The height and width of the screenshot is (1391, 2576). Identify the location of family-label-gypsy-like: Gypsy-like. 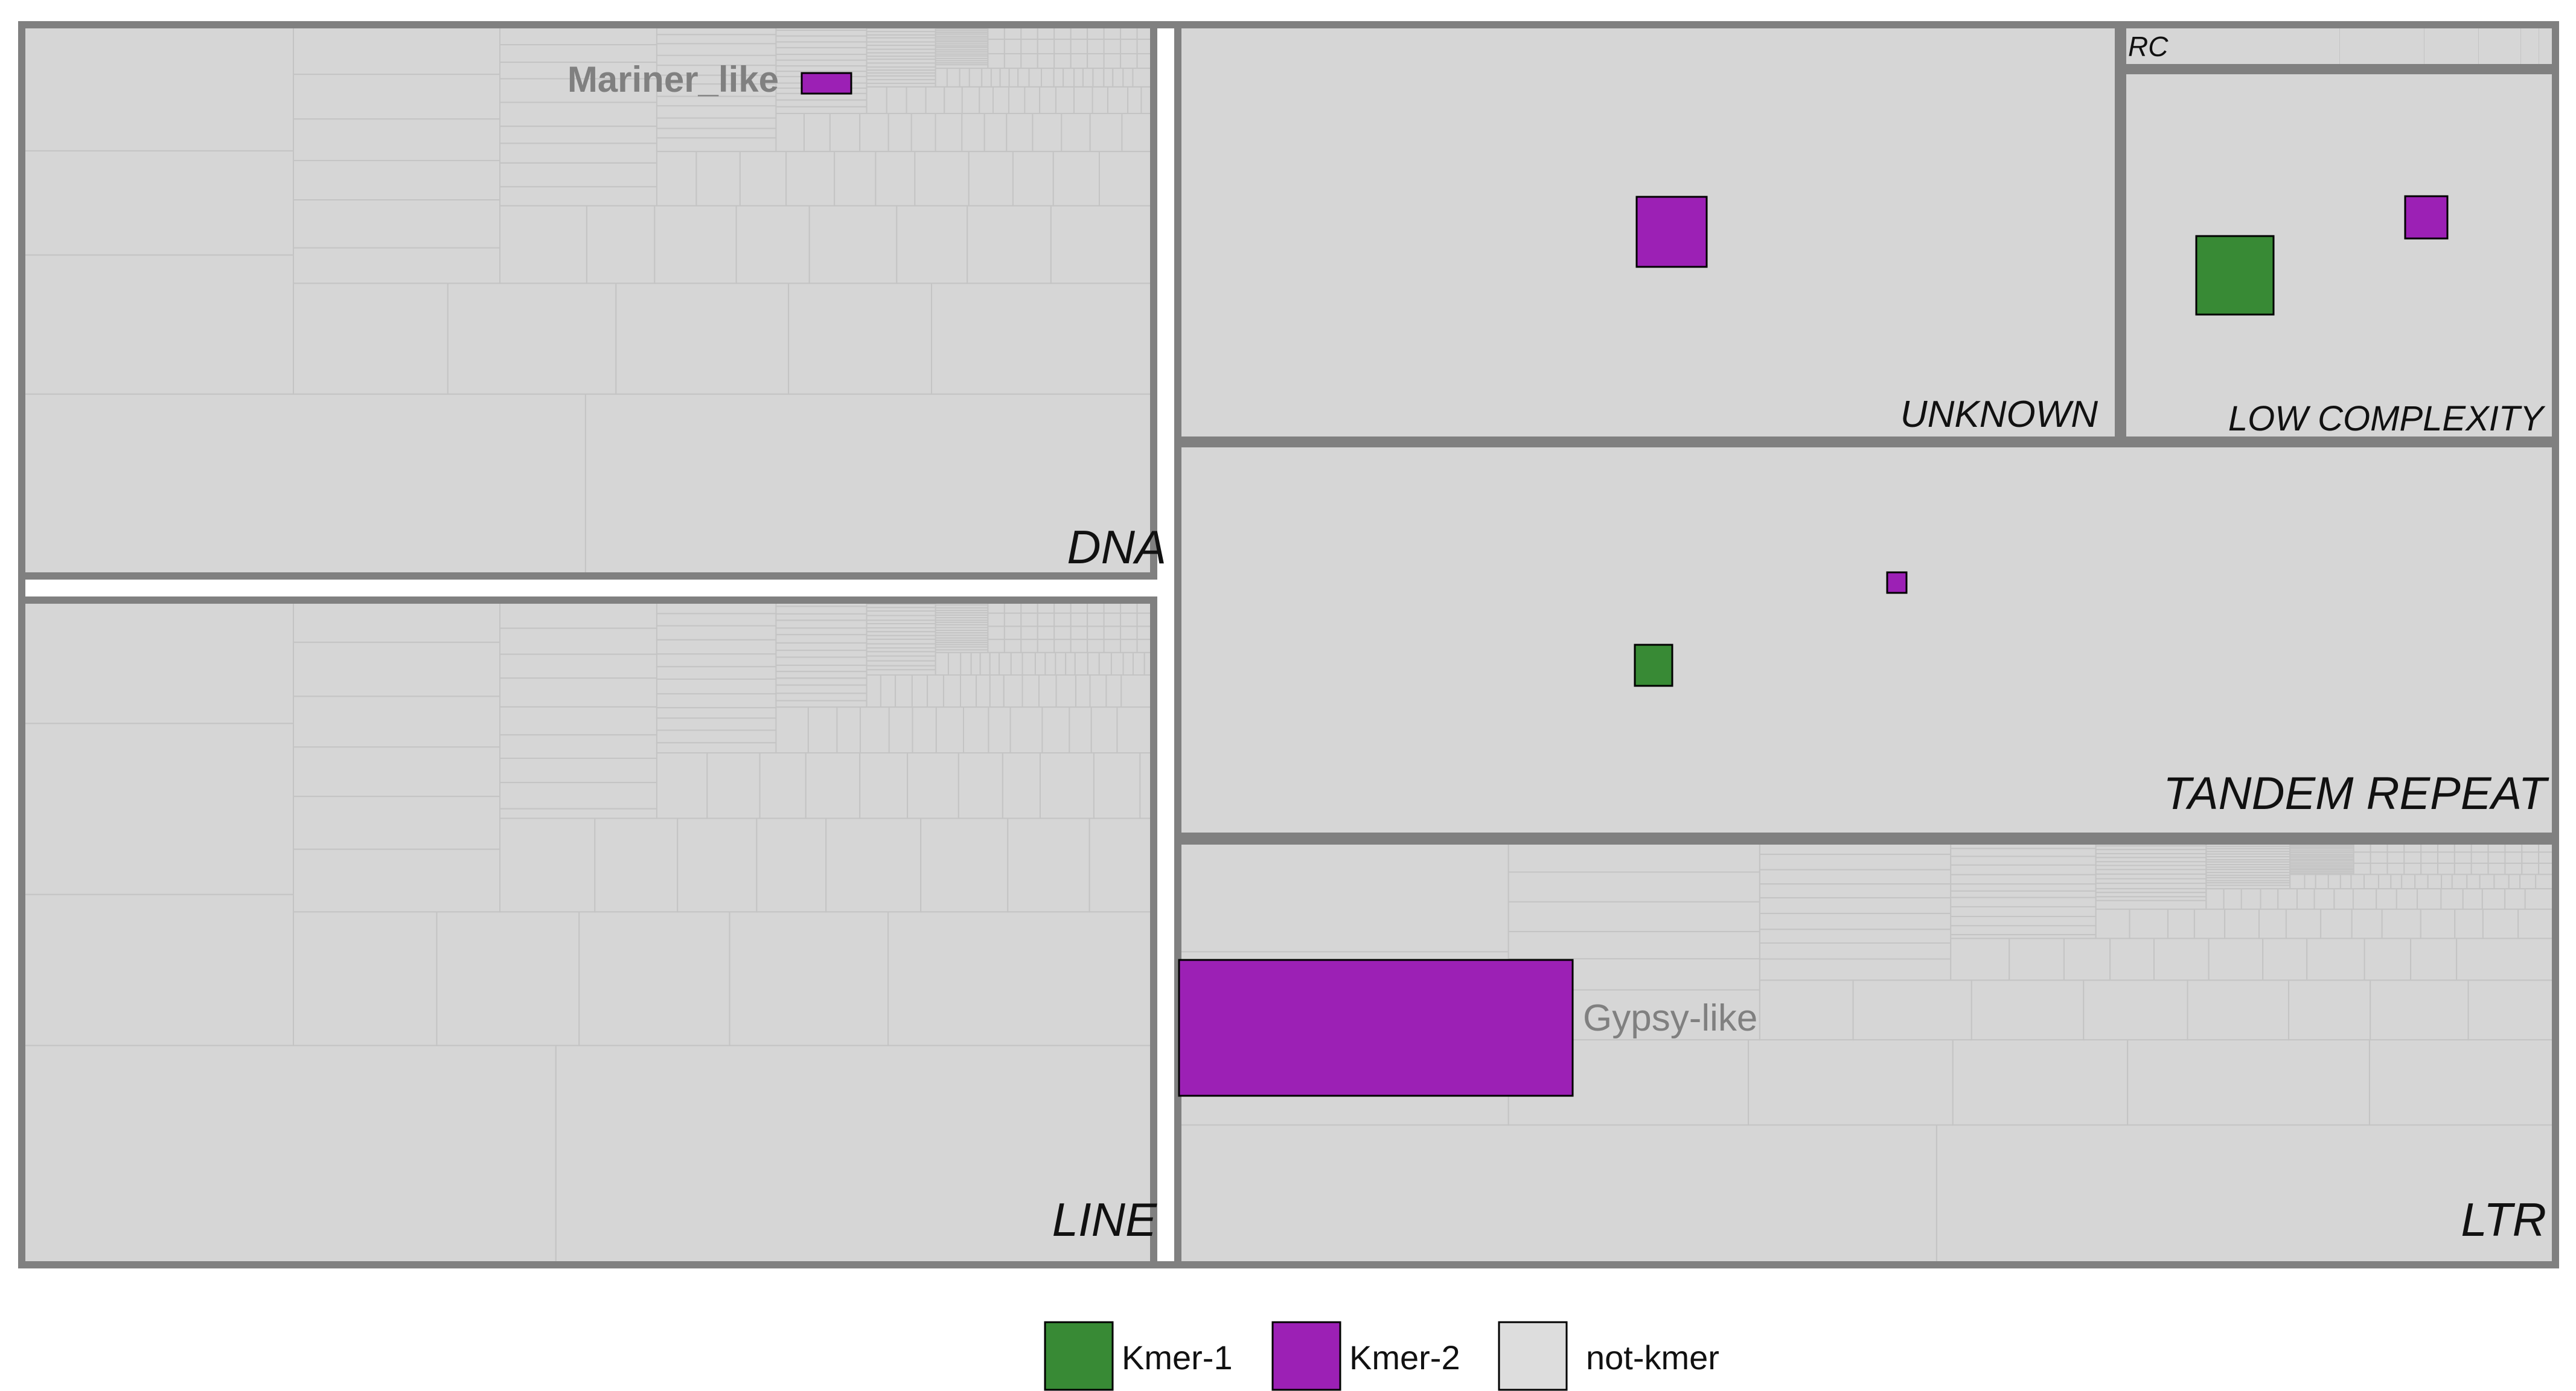
(1670, 1018).